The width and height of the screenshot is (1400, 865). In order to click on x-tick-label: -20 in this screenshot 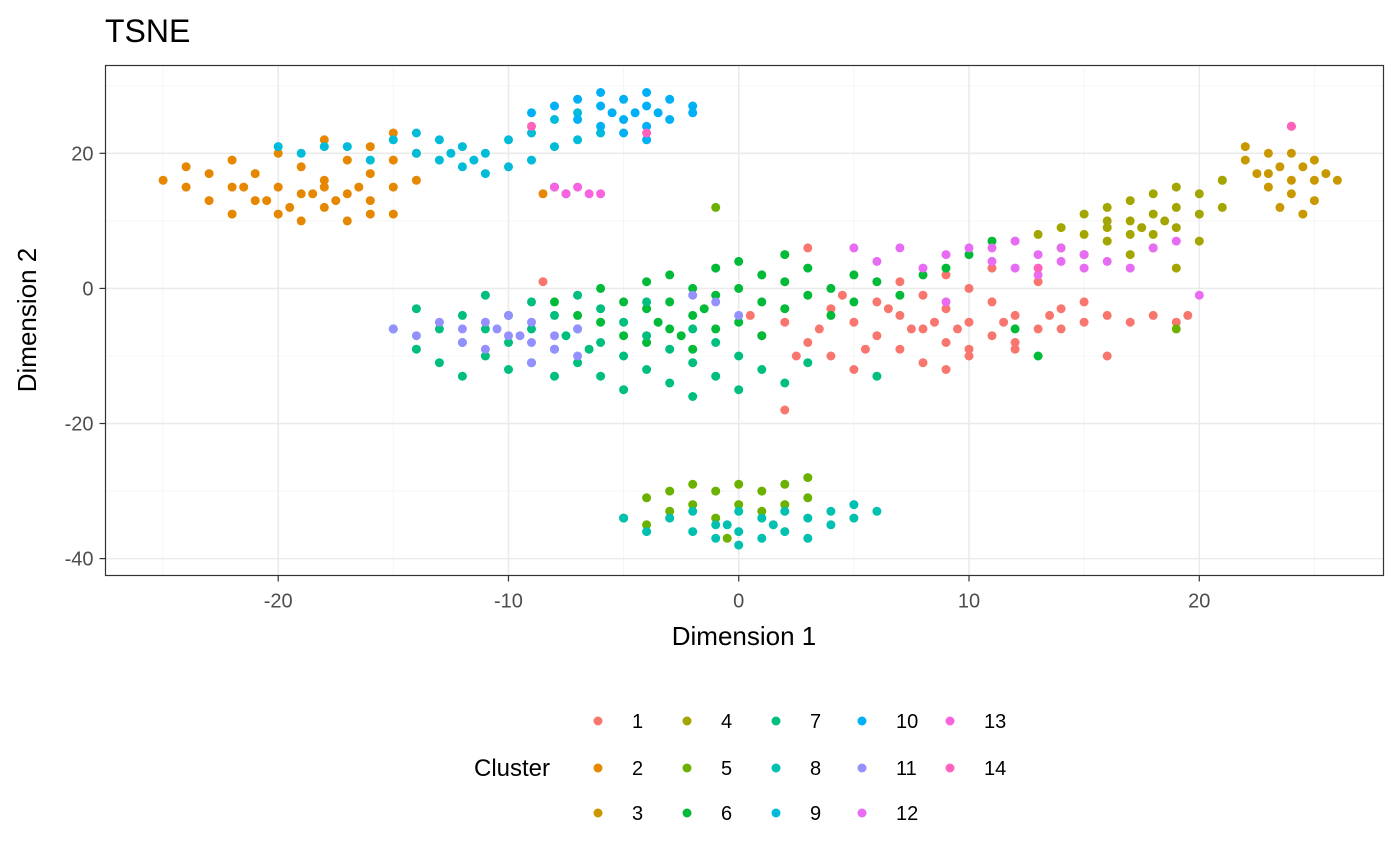, I will do `click(278, 602)`.